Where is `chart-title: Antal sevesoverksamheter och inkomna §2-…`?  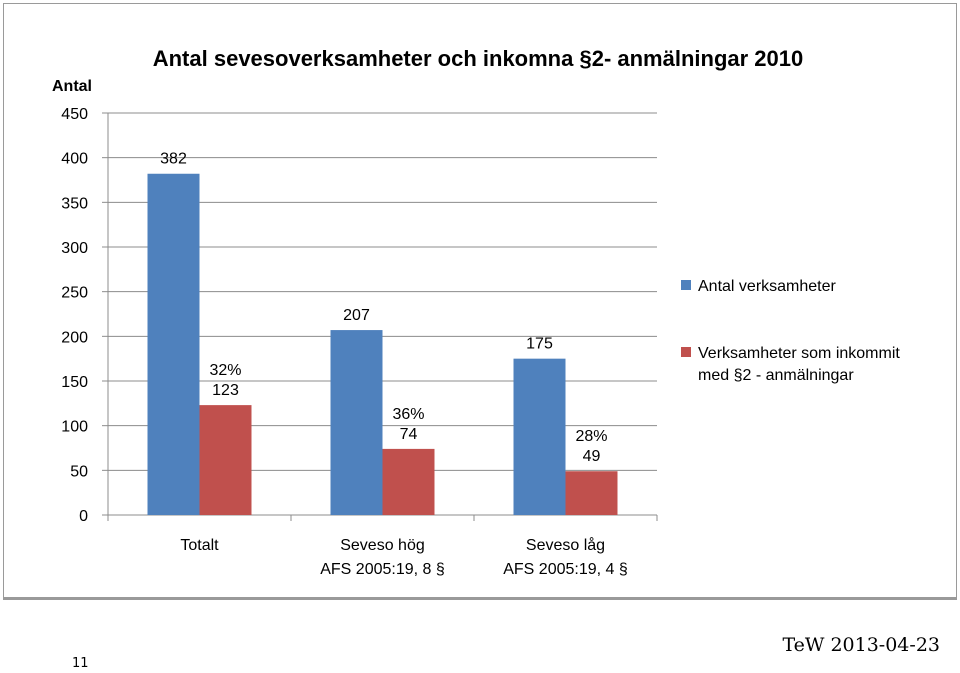
chart-title: Antal sevesoverksamheter och inkomna §2-… is located at coordinates (478, 58).